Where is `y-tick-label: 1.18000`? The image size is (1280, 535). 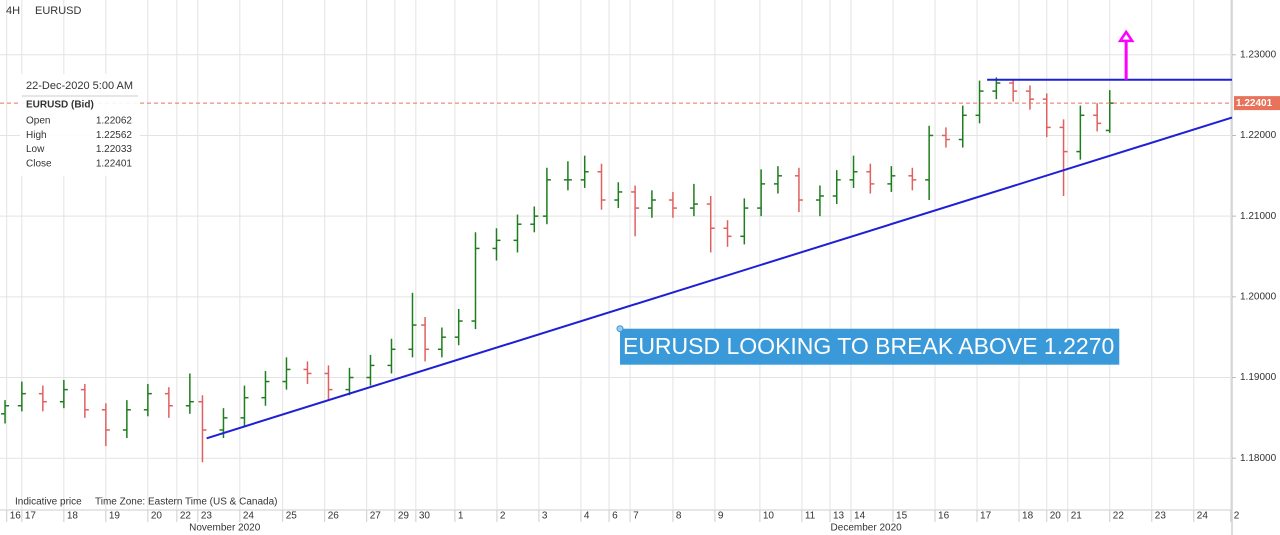 y-tick-label: 1.18000 is located at coordinates (1258, 458).